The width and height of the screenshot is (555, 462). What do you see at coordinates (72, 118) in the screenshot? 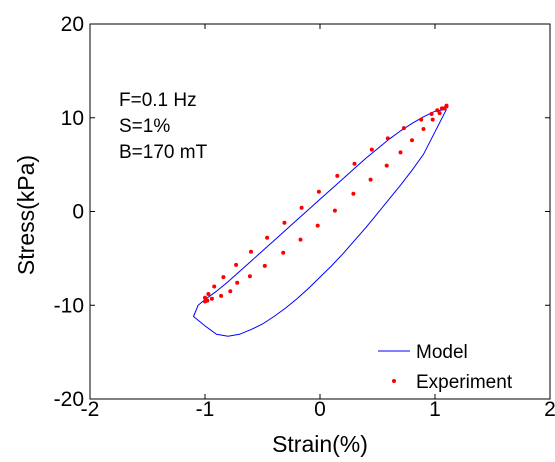
I see `y-tick-label: 10` at bounding box center [72, 118].